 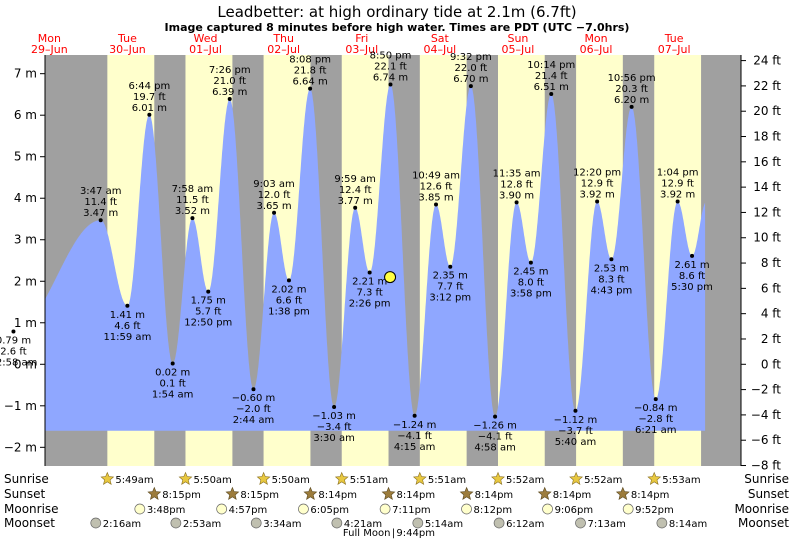 What do you see at coordinates (253, 409) in the screenshot?
I see `tide-label: −2.0 ft` at bounding box center [253, 409].